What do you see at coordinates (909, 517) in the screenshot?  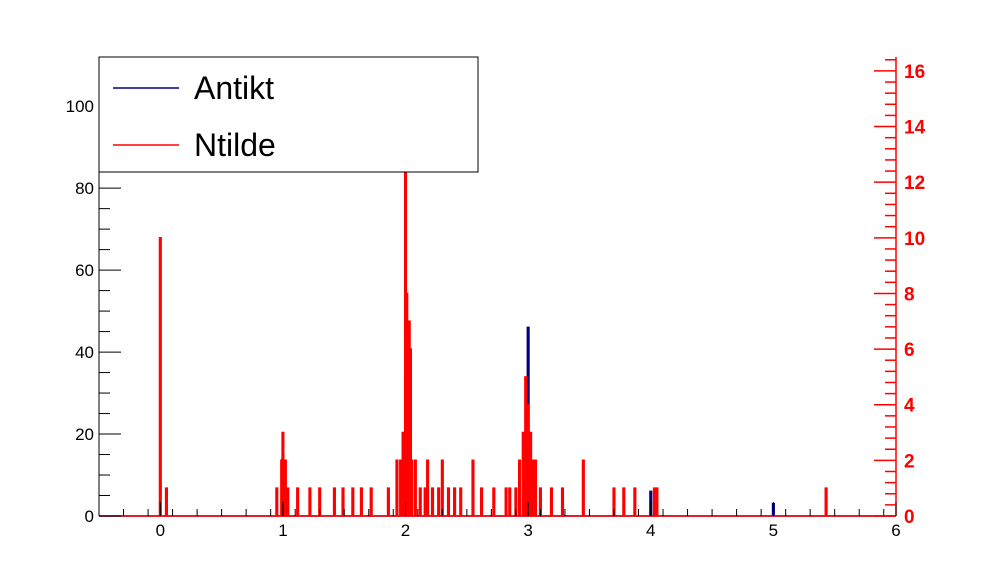 I see `y-right-tick-label: 0` at bounding box center [909, 517].